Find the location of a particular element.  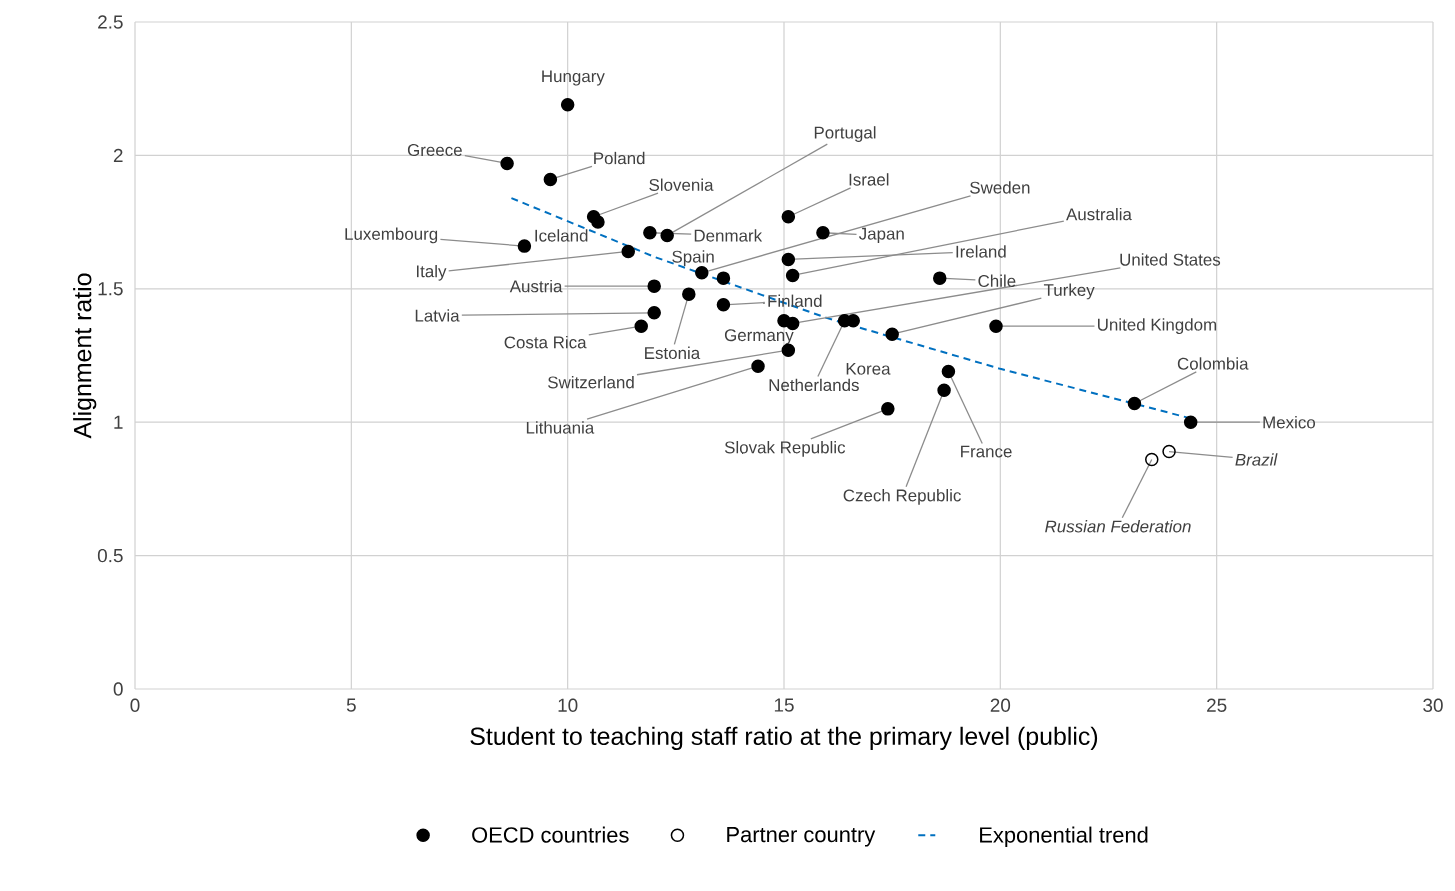

annotation: Austria is located at coordinates (536, 286).